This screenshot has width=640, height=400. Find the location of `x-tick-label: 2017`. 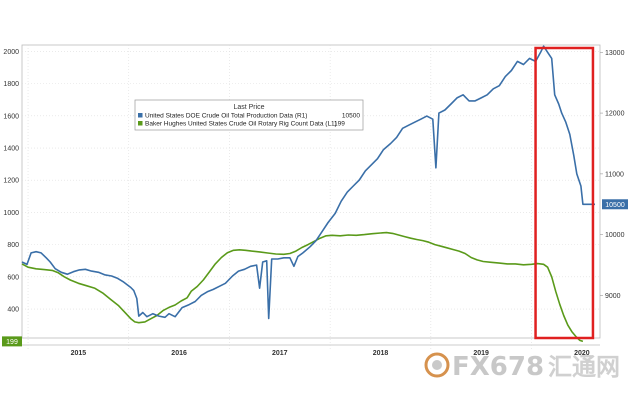

x-tick-label: 2017 is located at coordinates (280, 353).